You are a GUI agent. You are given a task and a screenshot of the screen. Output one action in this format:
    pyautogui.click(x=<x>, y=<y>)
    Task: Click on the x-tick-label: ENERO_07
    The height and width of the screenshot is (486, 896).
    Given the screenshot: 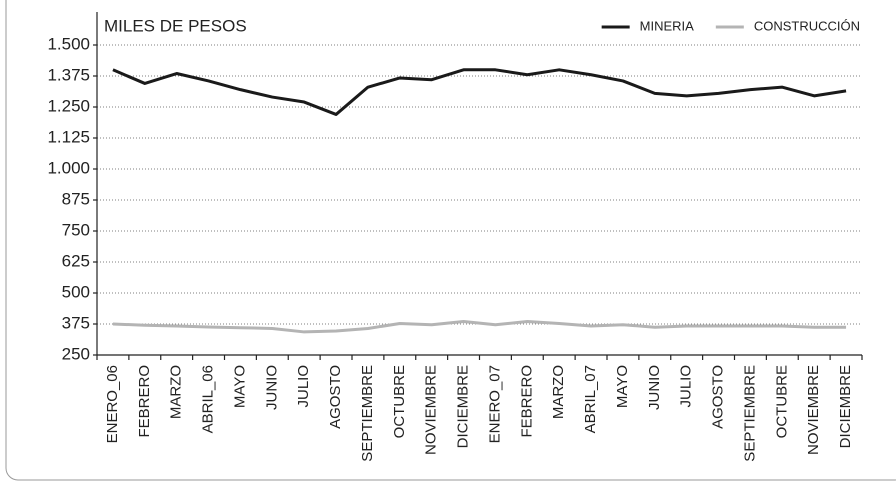 What is the action you would take?
    pyautogui.click(x=494, y=404)
    